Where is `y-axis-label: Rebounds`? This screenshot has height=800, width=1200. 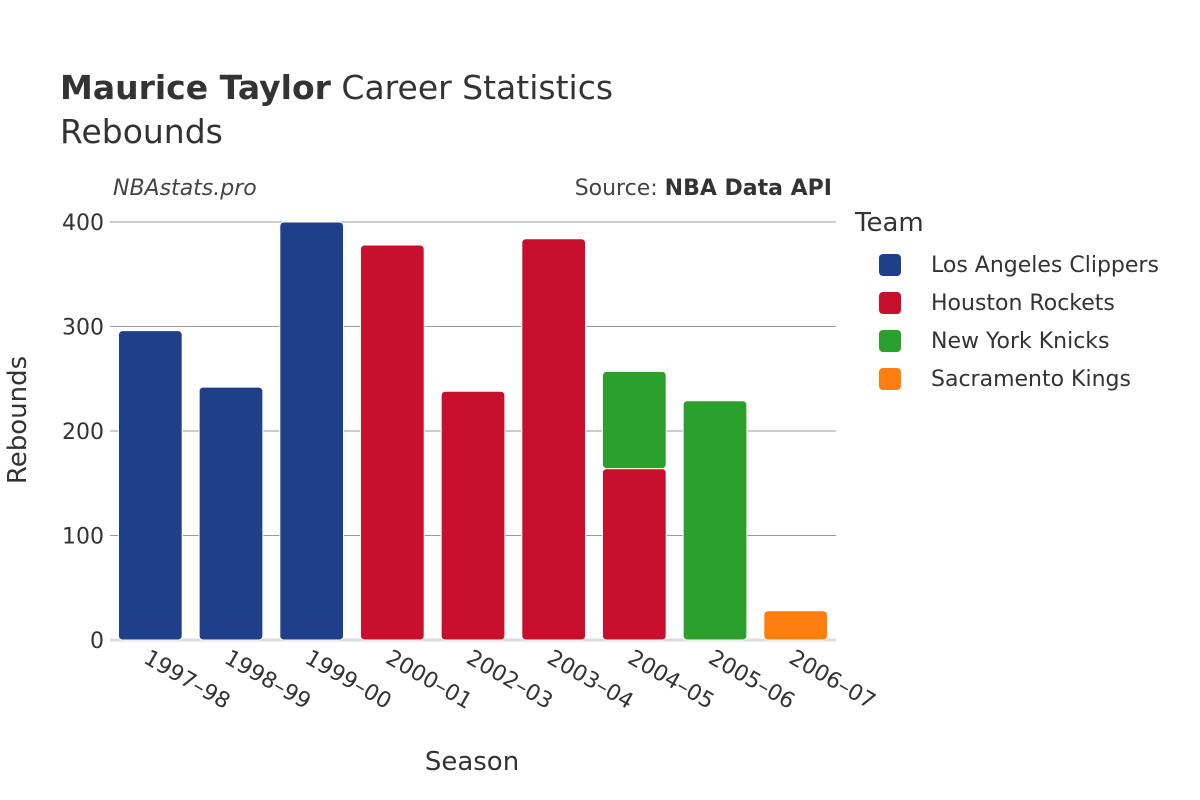 y-axis-label: Rebounds is located at coordinates (18, 420).